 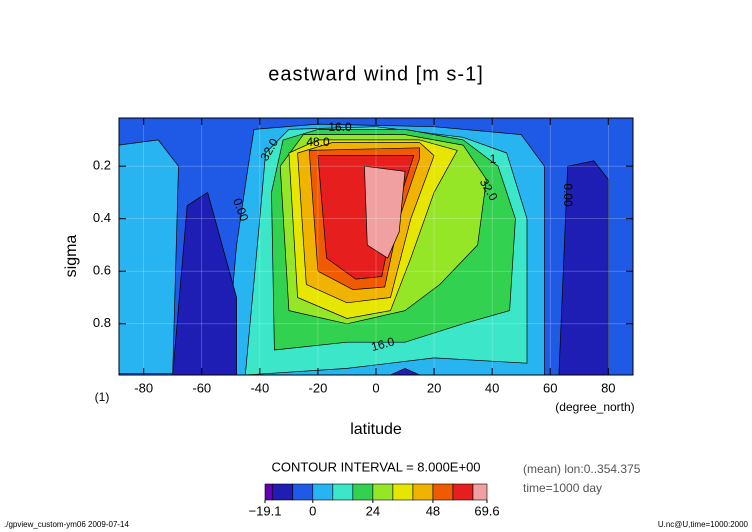 I want to click on info-line: (mean) lon:0..354.375, so click(x=582, y=469).